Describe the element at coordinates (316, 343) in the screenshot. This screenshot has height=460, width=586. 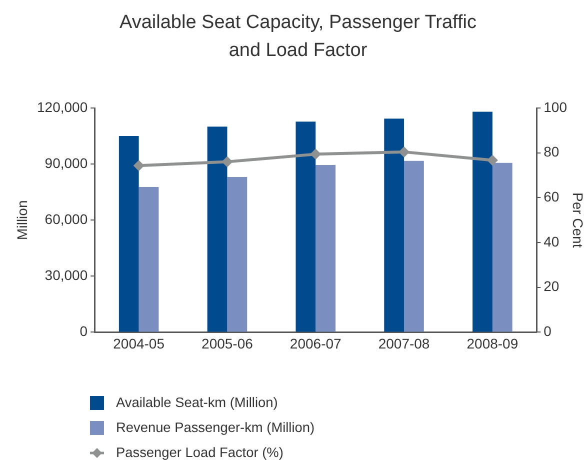
I see `x-tick-label: 2006-07` at that location.